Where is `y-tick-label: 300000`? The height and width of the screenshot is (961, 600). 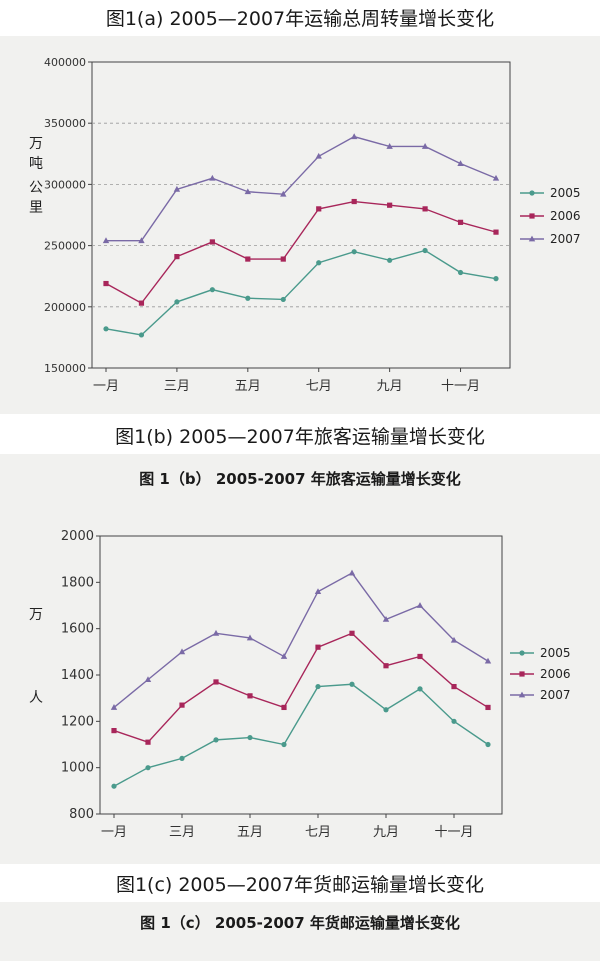
y-tick-label: 300000 is located at coordinates (65, 184).